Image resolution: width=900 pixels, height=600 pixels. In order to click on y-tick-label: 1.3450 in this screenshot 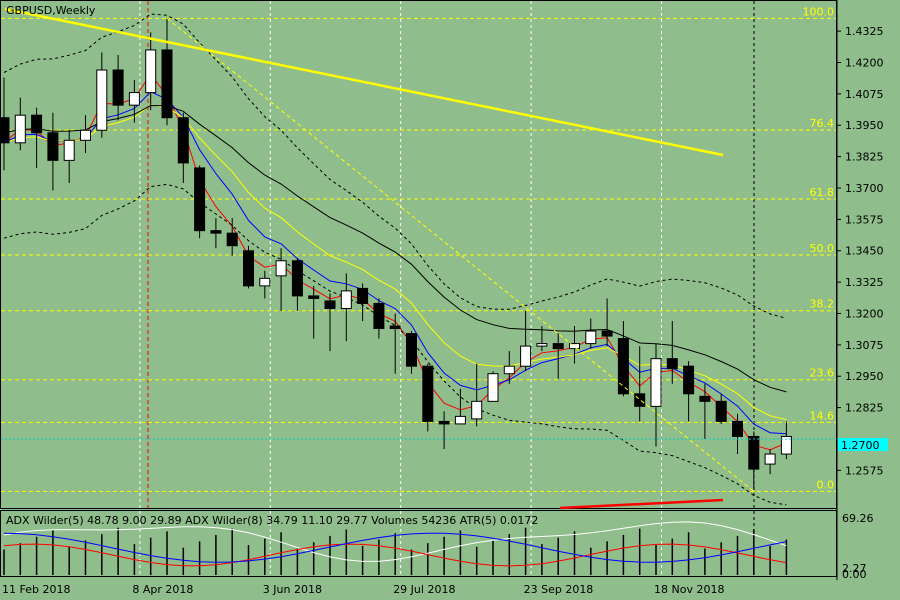, I will do `click(864, 251)`.